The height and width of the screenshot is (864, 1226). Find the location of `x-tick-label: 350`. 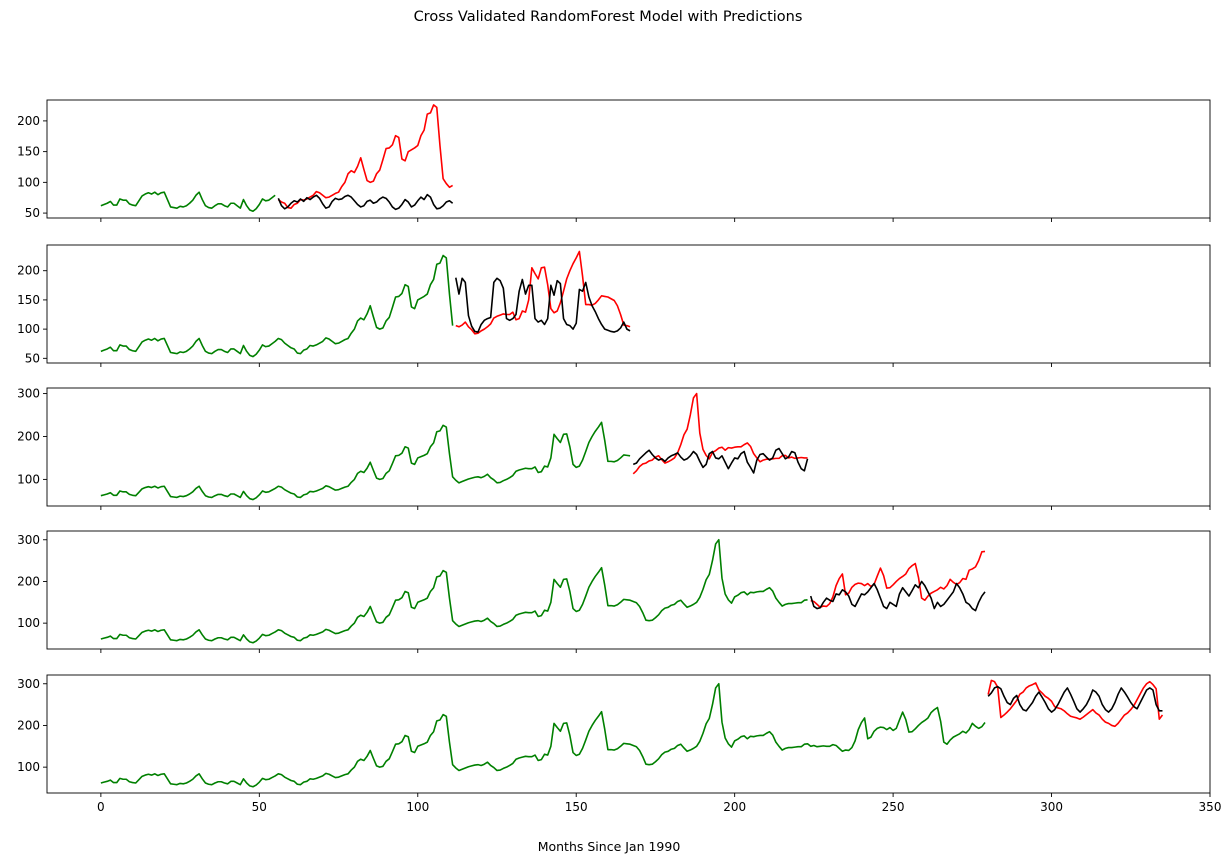

x-tick-label: 350 is located at coordinates (1210, 807).